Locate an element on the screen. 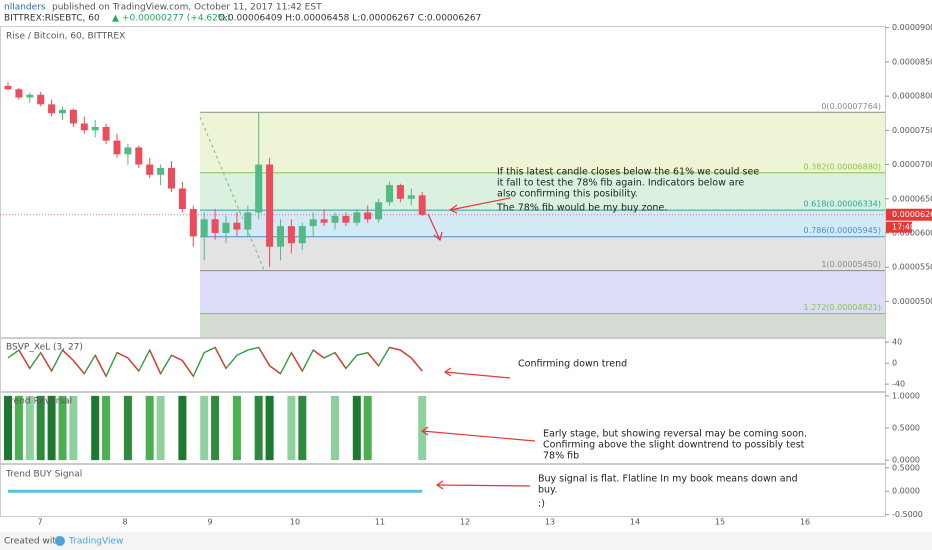 The height and width of the screenshot is (550, 932). footer-created: Created with is located at coordinates (33, 542).